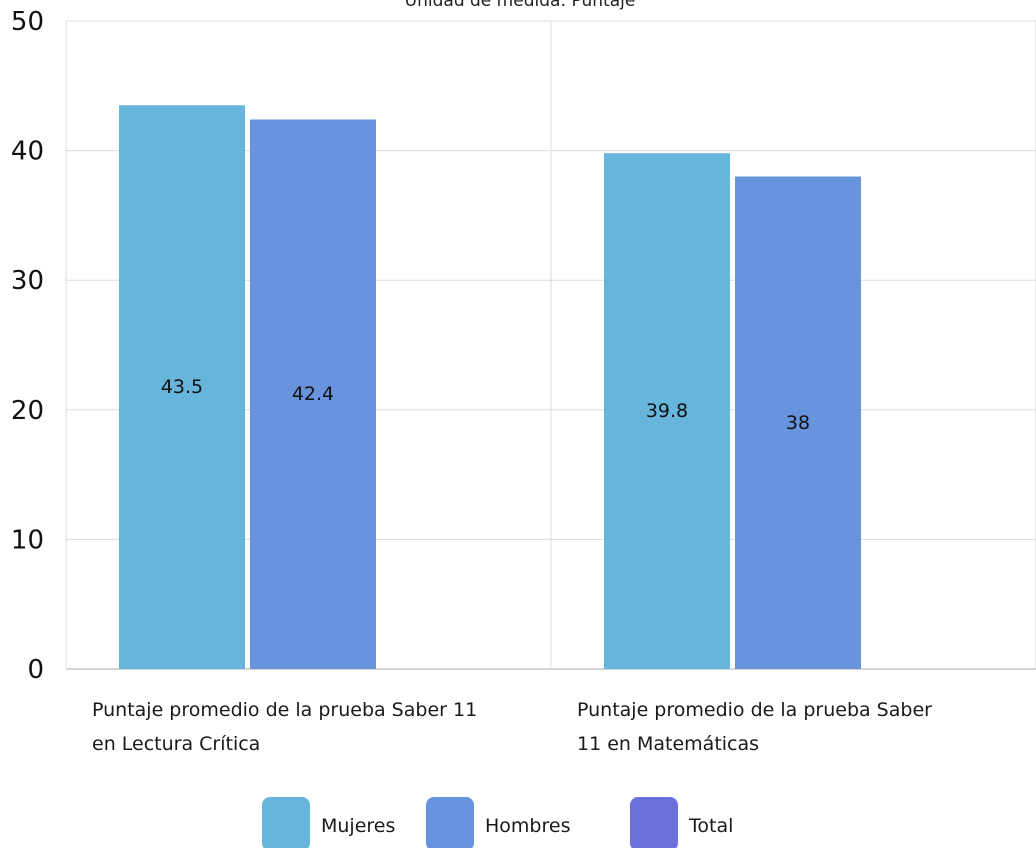  Describe the element at coordinates (654, 822) in the screenshot. I see `legend-swatch-total` at that location.